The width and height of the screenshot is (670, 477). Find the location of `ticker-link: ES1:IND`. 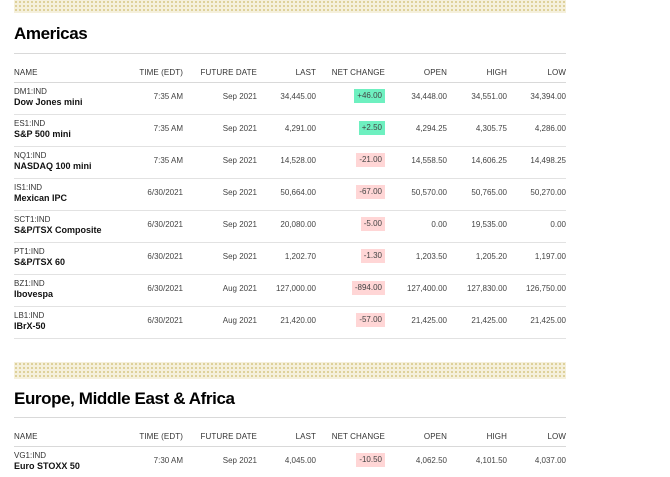

ticker-link: ES1:IND is located at coordinates (30, 123).